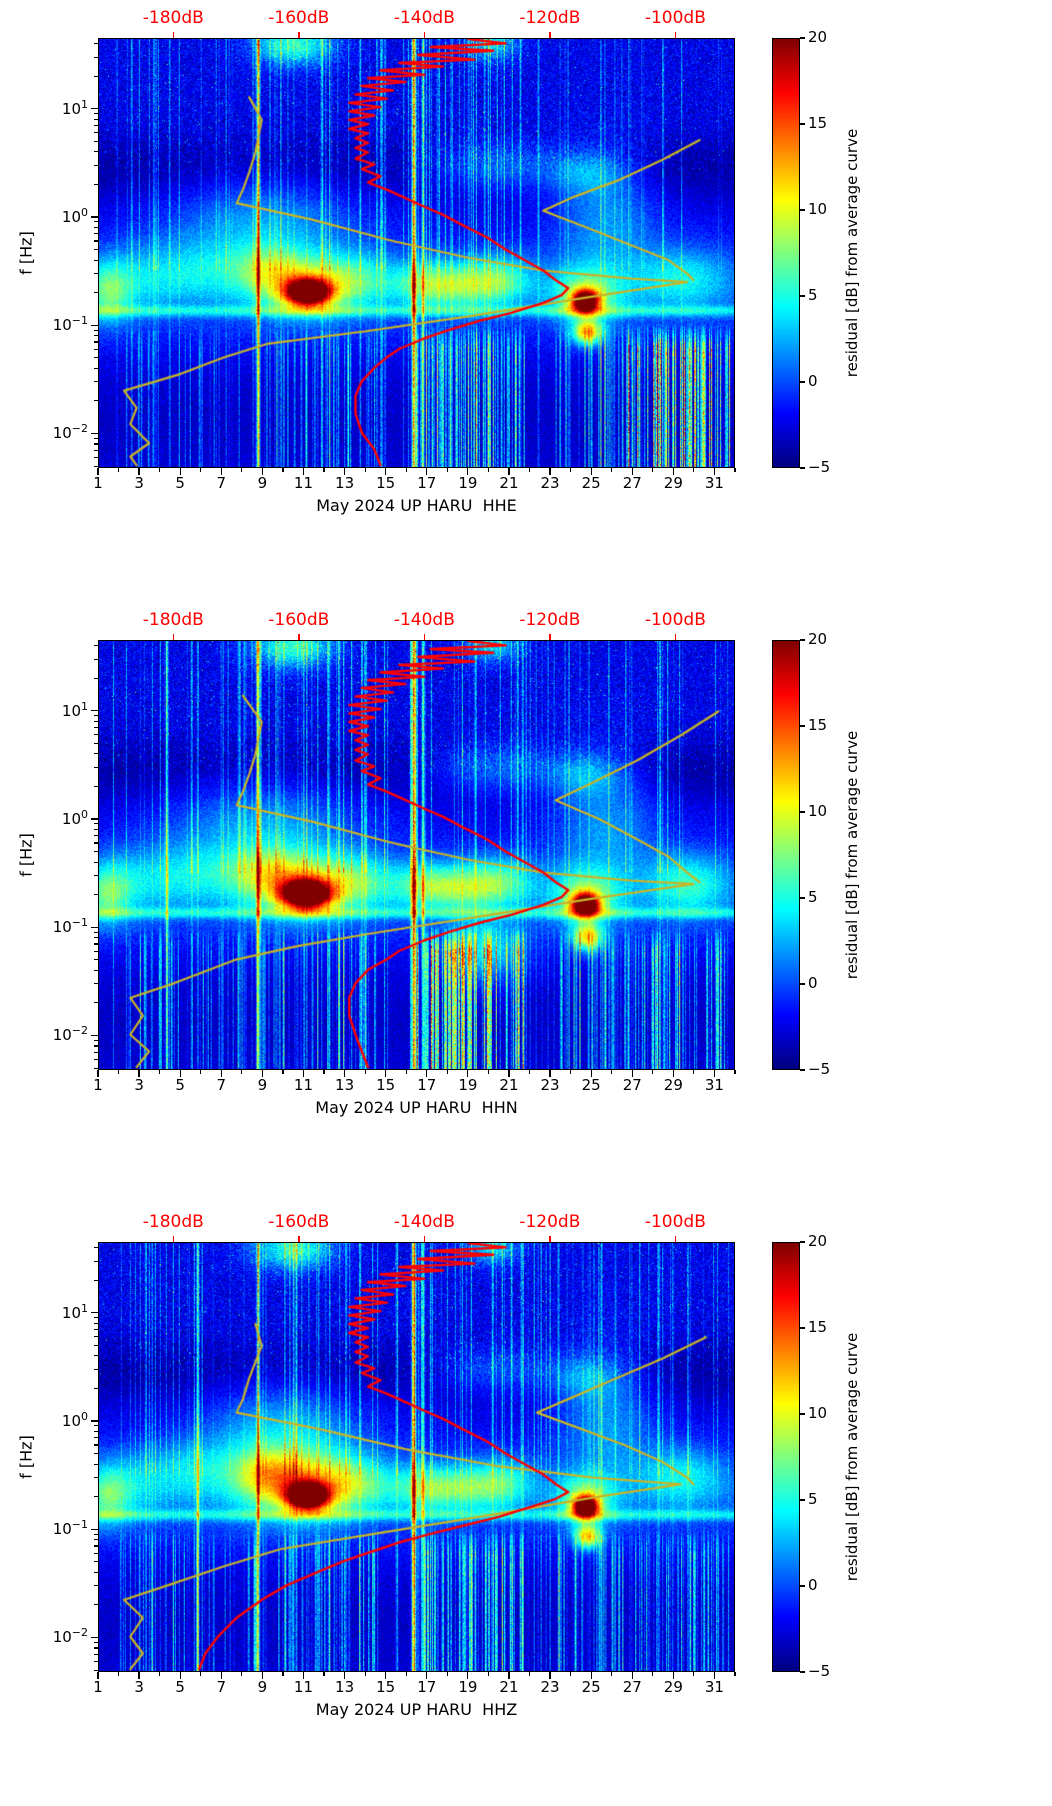 The height and width of the screenshot is (1806, 1052). I want to click on x-tick-label: 5, so click(180, 1085).